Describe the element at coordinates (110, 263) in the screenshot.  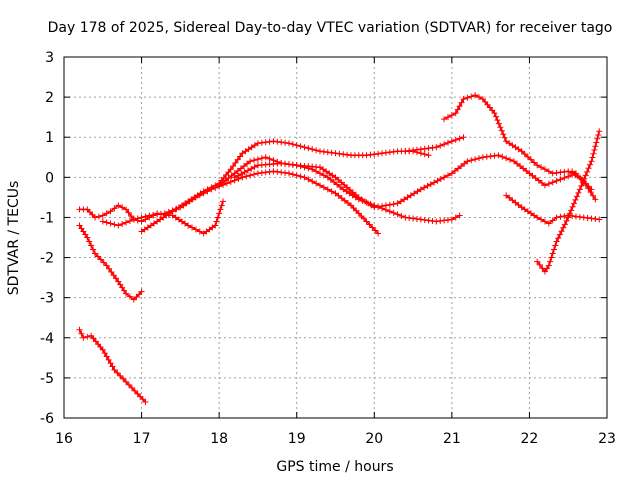
I see `series-track-b` at that location.